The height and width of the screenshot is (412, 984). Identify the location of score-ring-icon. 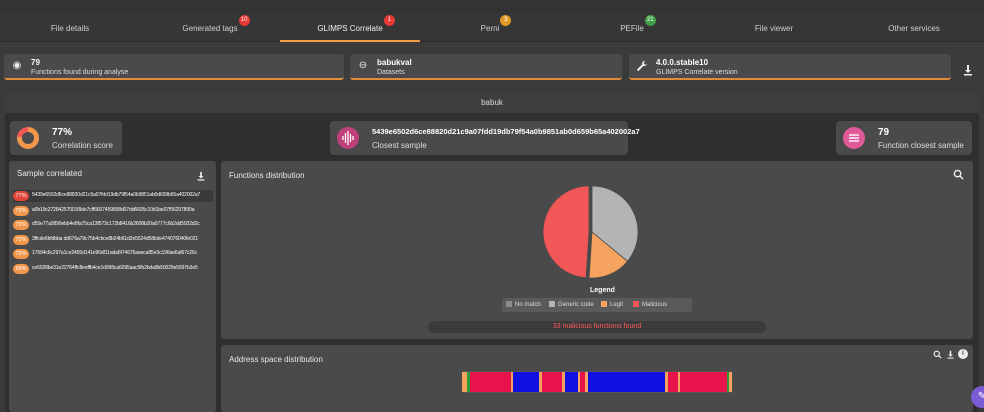
(28, 138).